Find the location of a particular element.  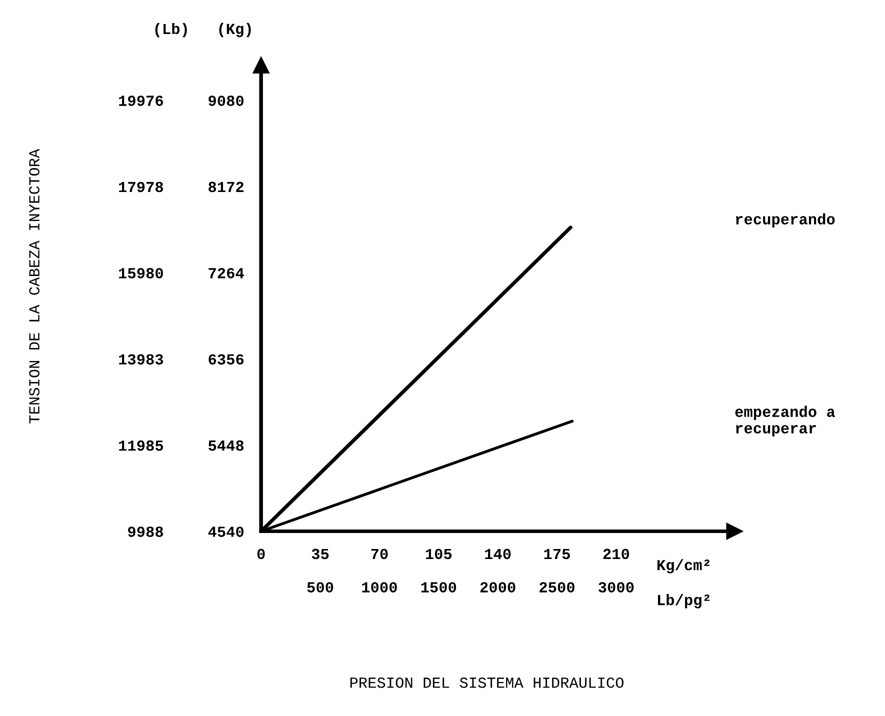

x-tick-label: 70 is located at coordinates (379, 554).